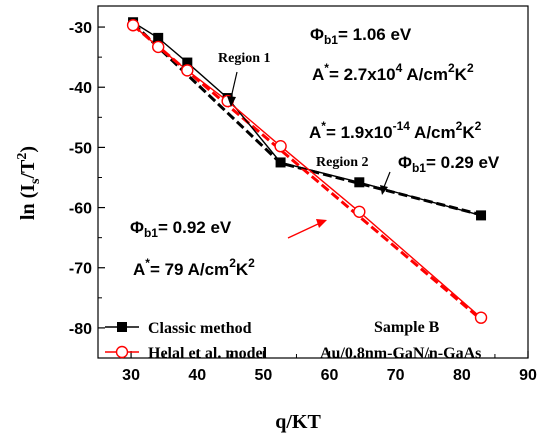 This screenshot has width=555, height=434. Describe the element at coordinates (80, 329) in the screenshot. I see `y-tick-label: -80` at that location.